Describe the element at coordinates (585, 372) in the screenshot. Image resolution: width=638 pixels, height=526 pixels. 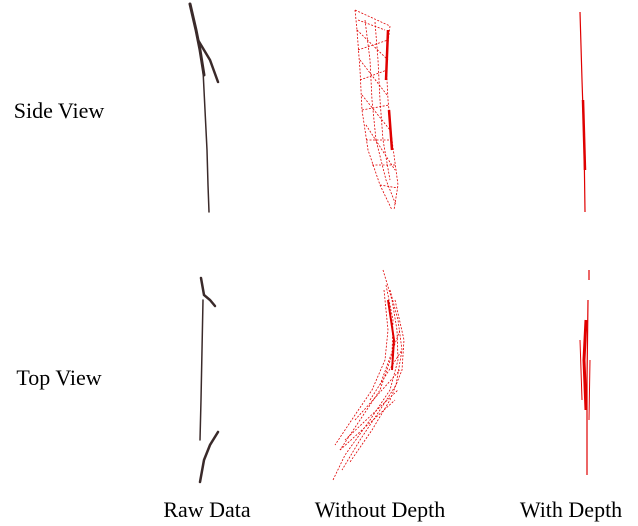
I see `depth-top-cloud` at that location.